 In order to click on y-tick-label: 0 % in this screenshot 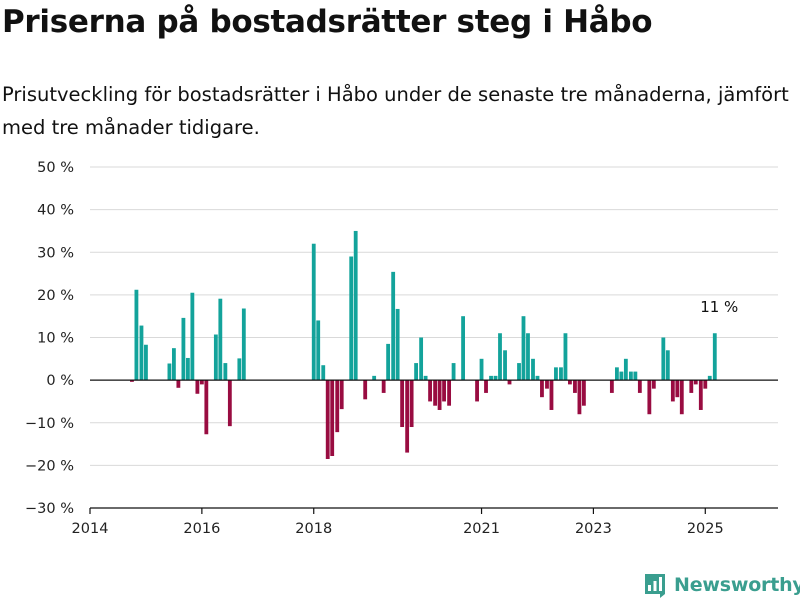, I will do `click(60, 381)`.